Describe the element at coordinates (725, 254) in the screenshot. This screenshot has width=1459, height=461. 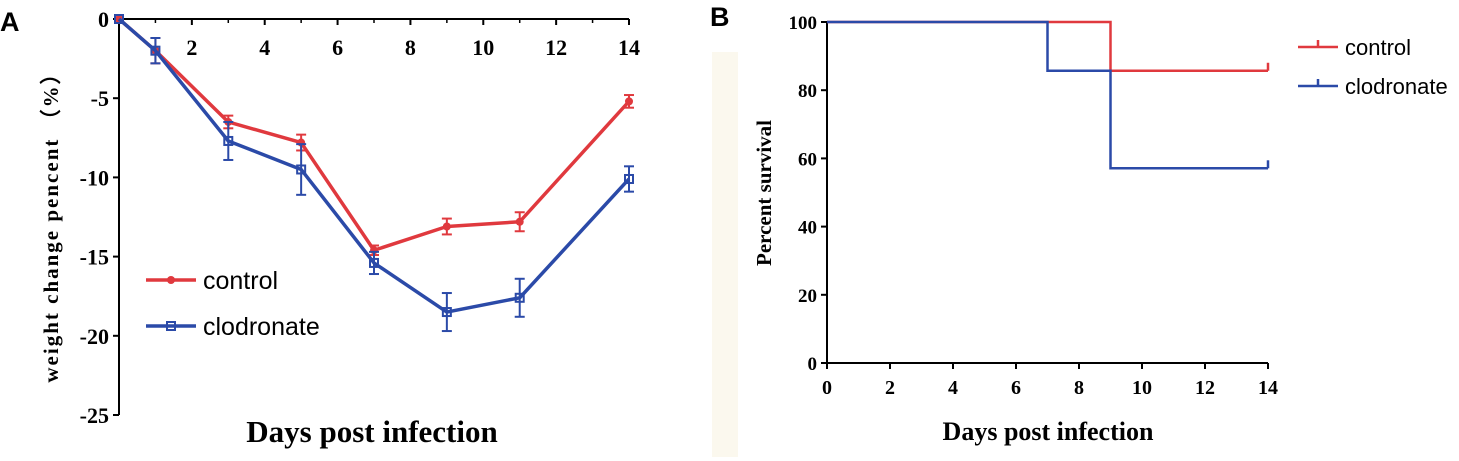
I see `background-strip` at that location.